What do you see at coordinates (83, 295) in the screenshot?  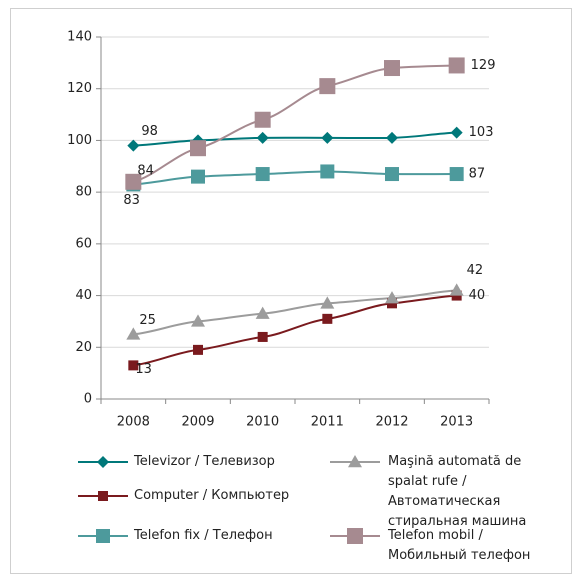 I see `y-tick-label: 40` at bounding box center [83, 295].